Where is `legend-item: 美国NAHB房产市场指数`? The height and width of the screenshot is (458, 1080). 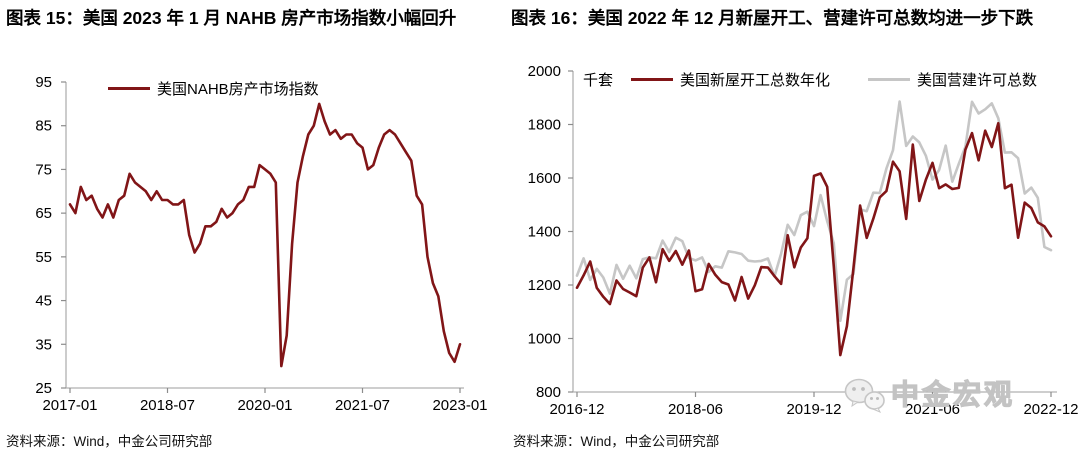 legend-item: 美国NAHB房产市场指数 is located at coordinates (213, 88).